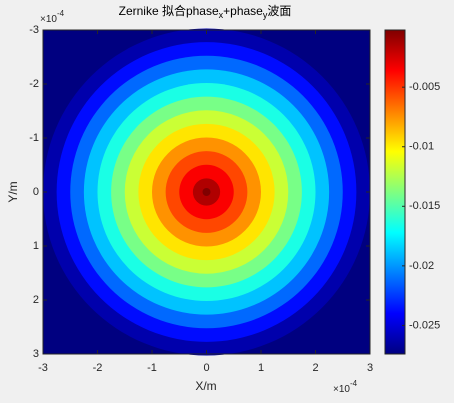 The width and height of the screenshot is (454, 403). What do you see at coordinates (206, 368) in the screenshot?
I see `x-tick-label: 0` at bounding box center [206, 368].